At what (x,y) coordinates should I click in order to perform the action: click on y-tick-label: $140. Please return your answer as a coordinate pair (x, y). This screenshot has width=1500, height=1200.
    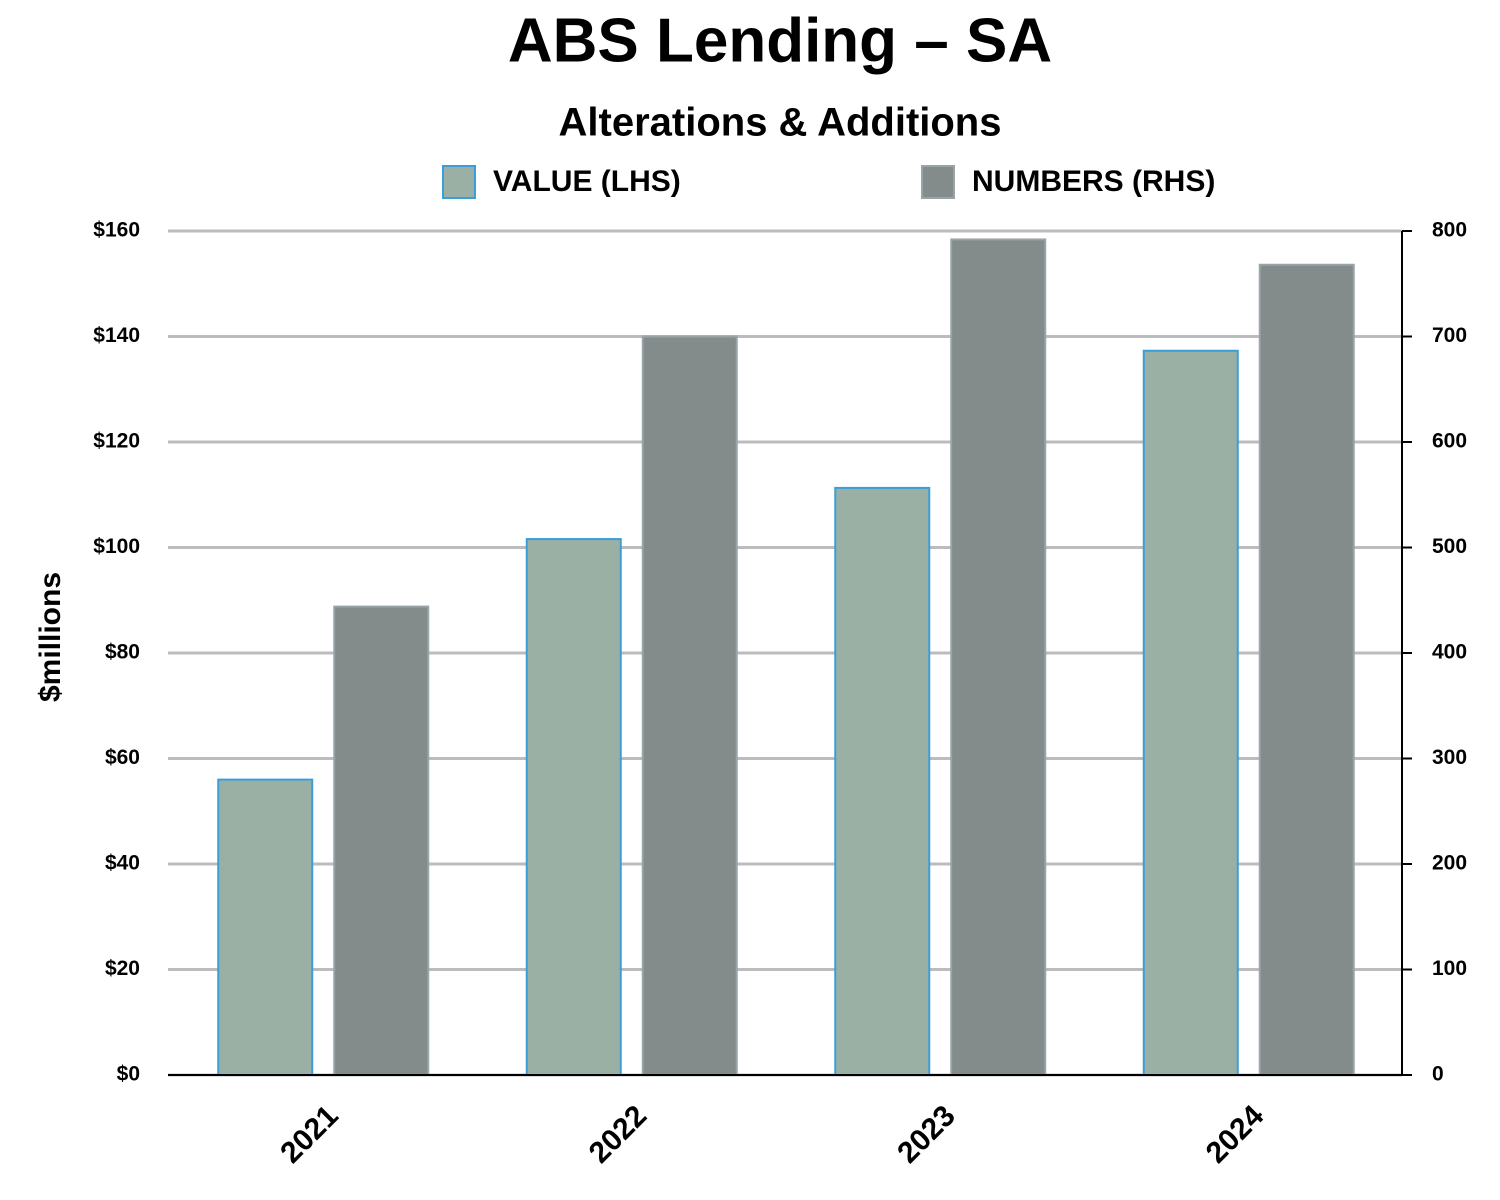
    Looking at the image, I should click on (116, 335).